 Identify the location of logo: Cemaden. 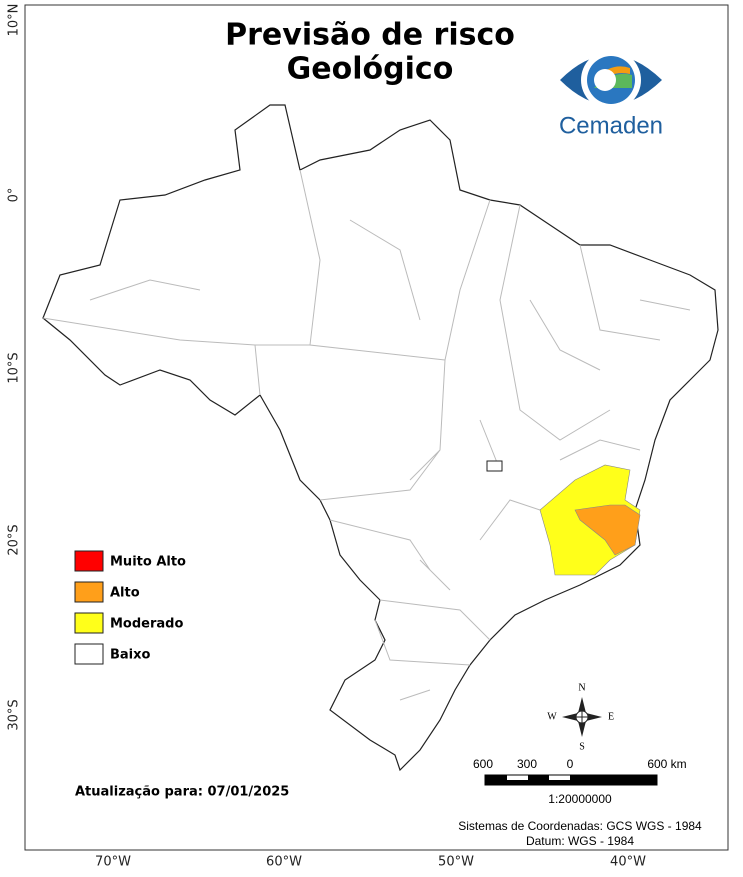
(611, 94).